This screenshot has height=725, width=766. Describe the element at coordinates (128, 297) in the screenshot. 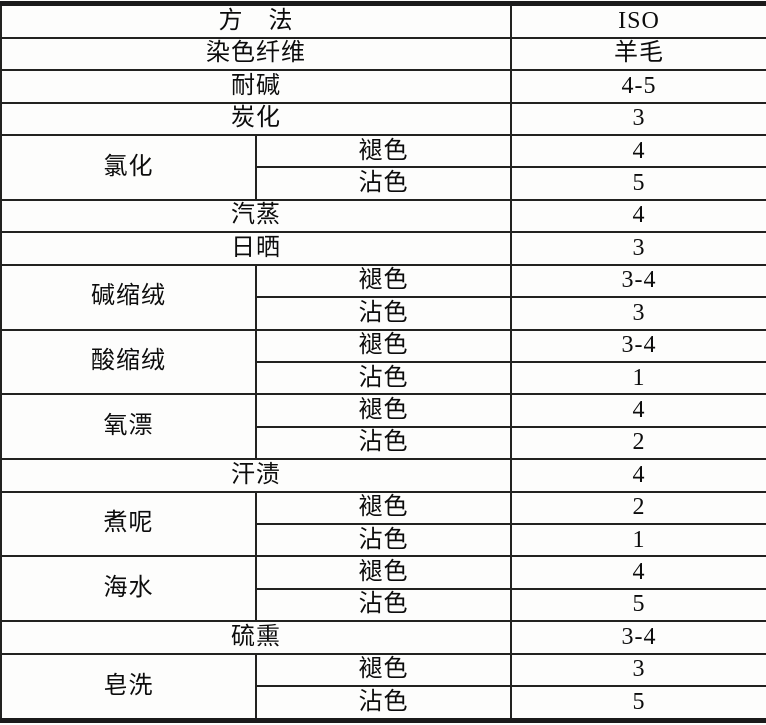

I see `method-cell: 碱缩绒` at that location.